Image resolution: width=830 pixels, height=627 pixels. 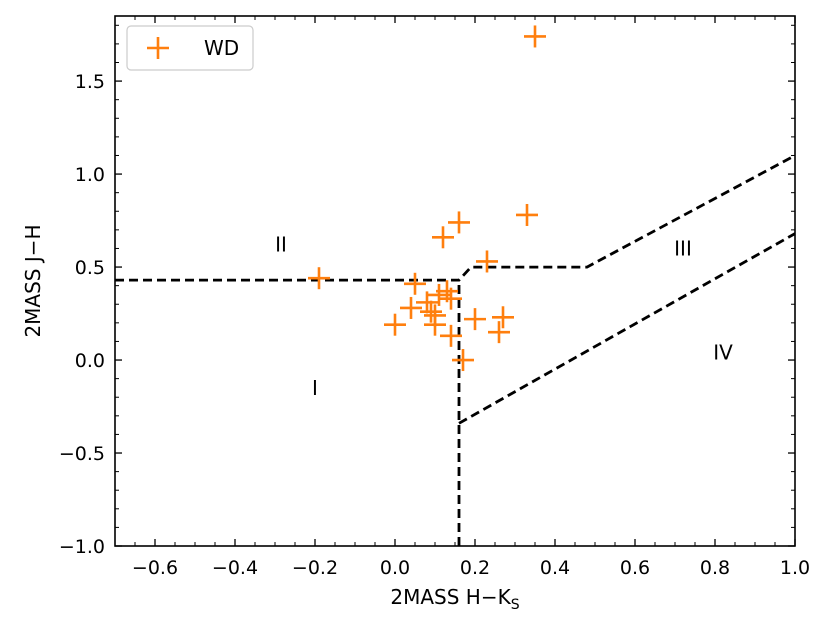 What do you see at coordinates (33, 280) in the screenshot?
I see `y-axis-label: 2MASS J−H` at bounding box center [33, 280].